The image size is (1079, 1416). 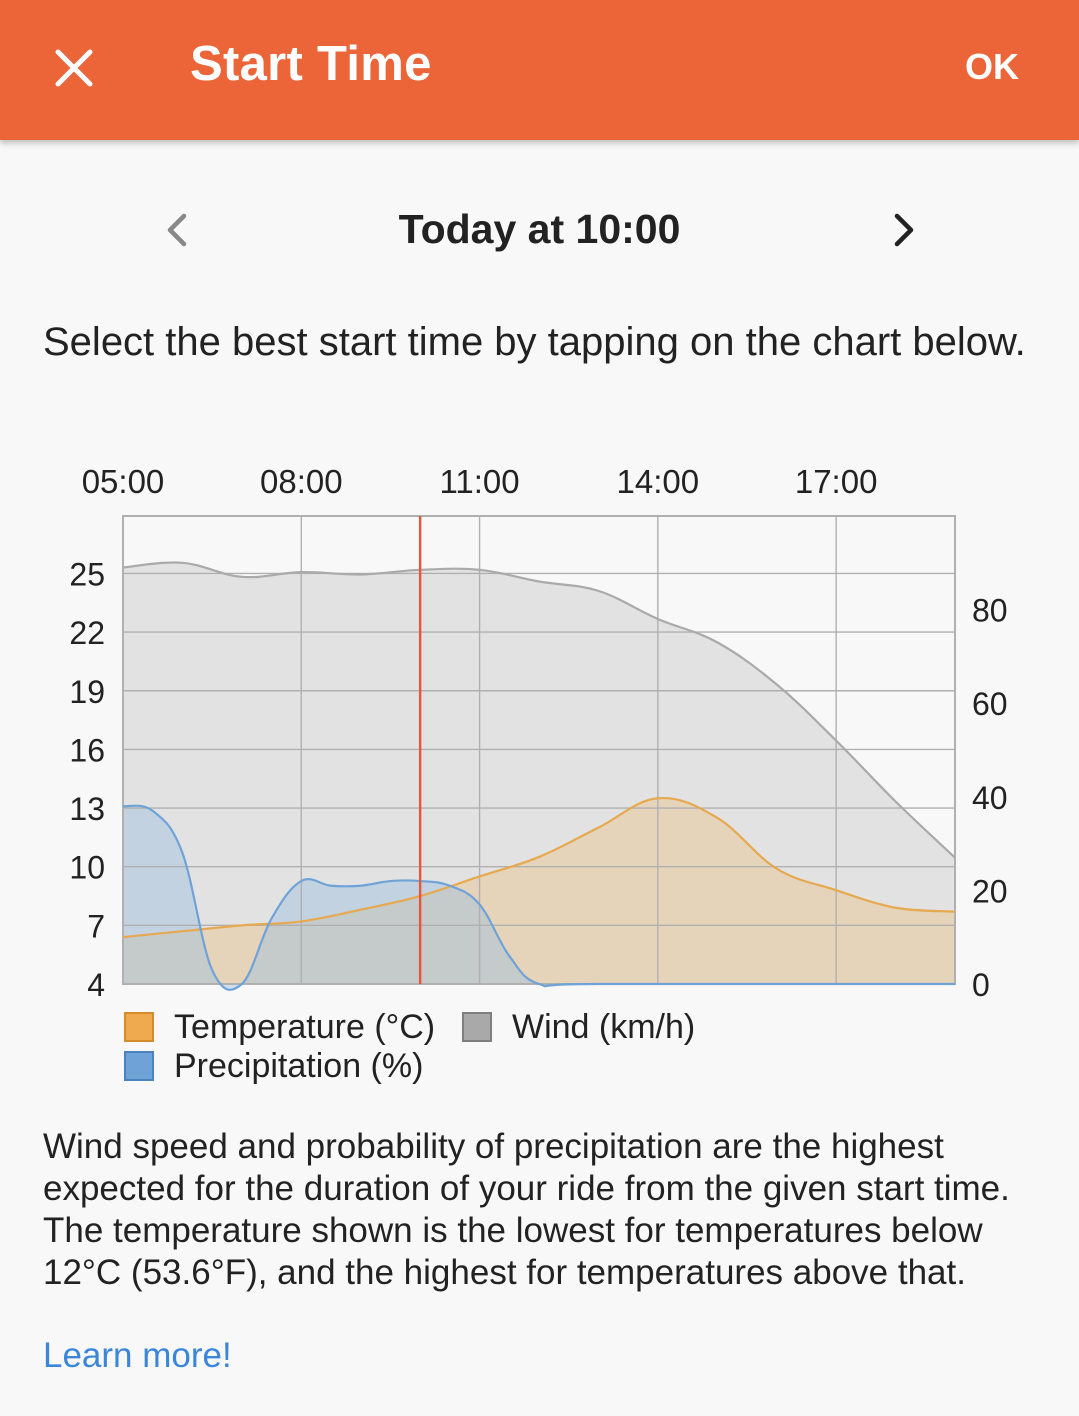 What do you see at coordinates (139, 1066) in the screenshot?
I see `precipitation-swatch` at bounding box center [139, 1066].